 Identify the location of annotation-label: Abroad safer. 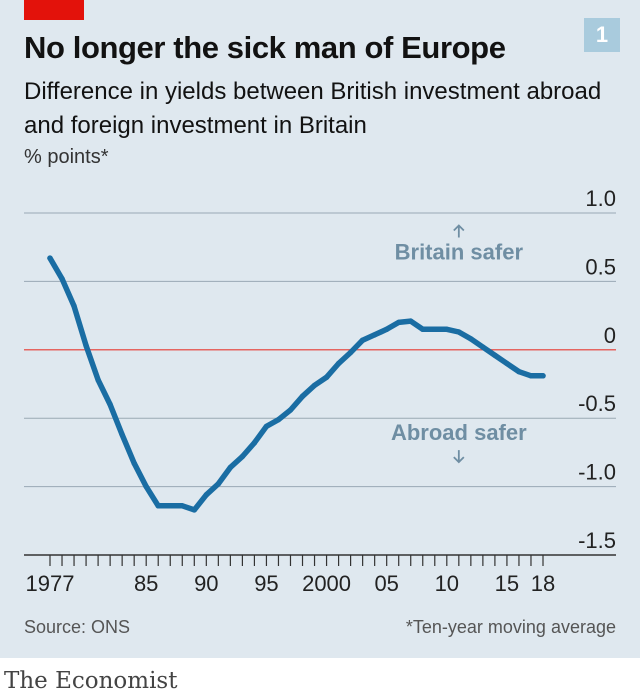
(459, 432).